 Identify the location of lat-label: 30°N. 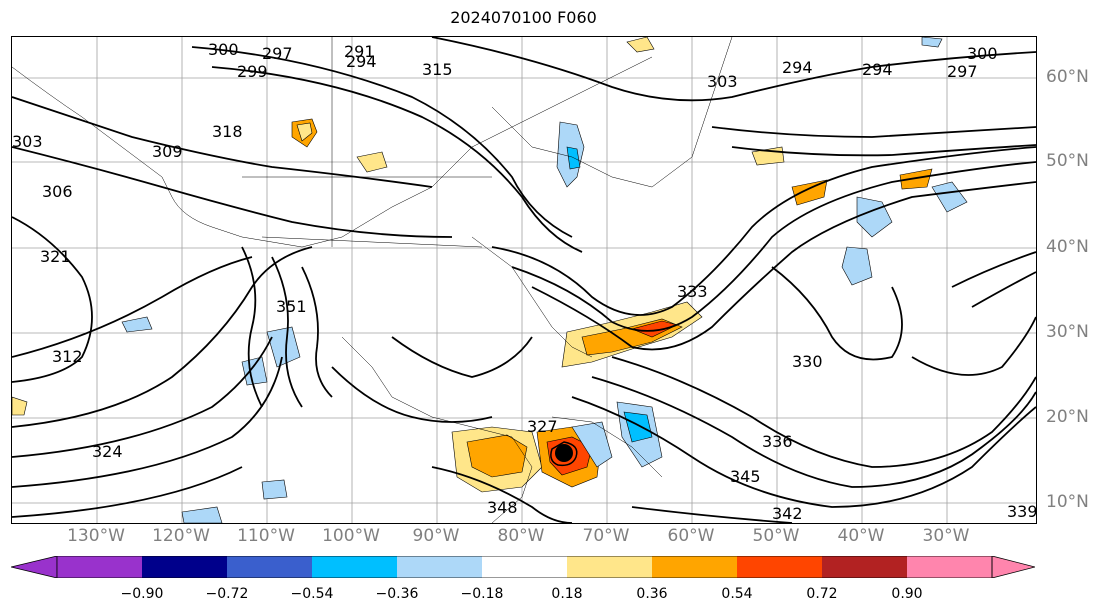
(1067, 332).